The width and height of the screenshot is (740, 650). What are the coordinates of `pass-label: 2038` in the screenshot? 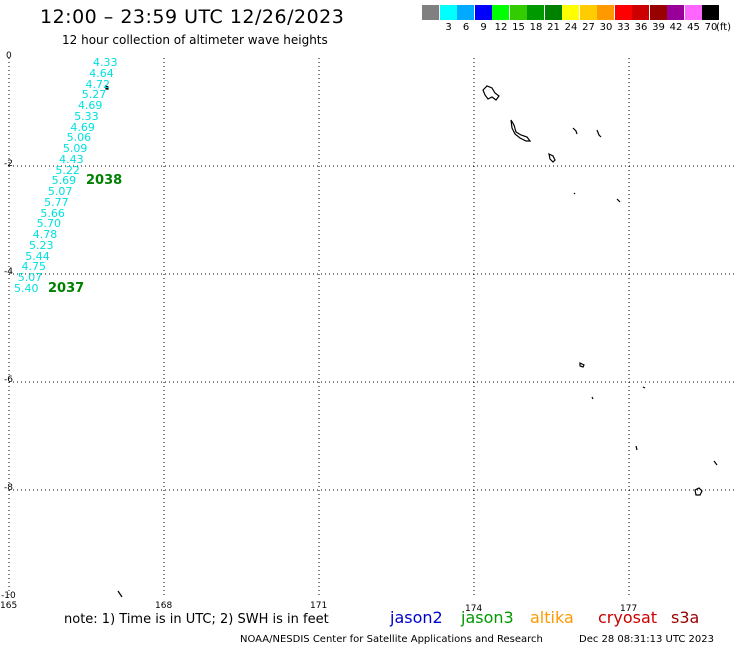 It's located at (104, 180).